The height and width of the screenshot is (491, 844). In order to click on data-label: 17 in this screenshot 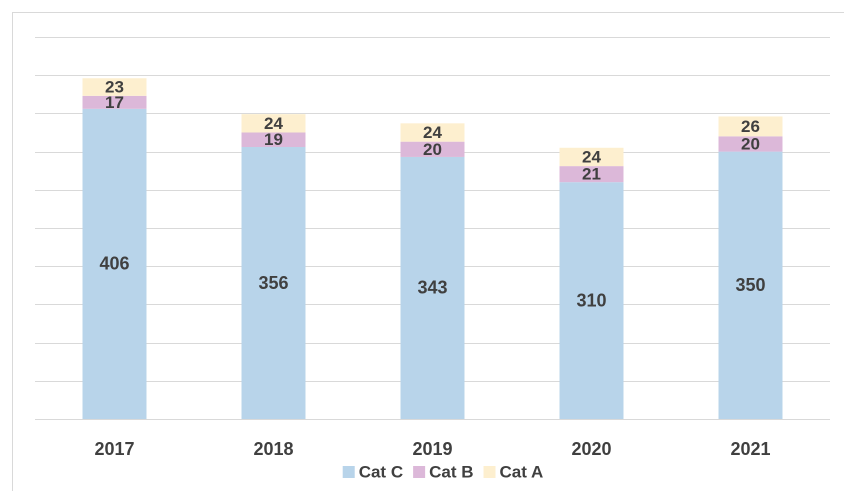, I will do `click(114, 102)`.